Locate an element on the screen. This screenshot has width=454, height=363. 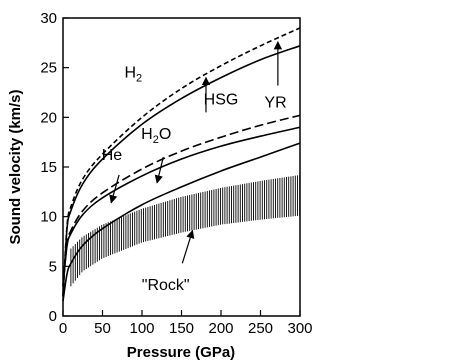
h2o-arrow is located at coordinates (159, 170).